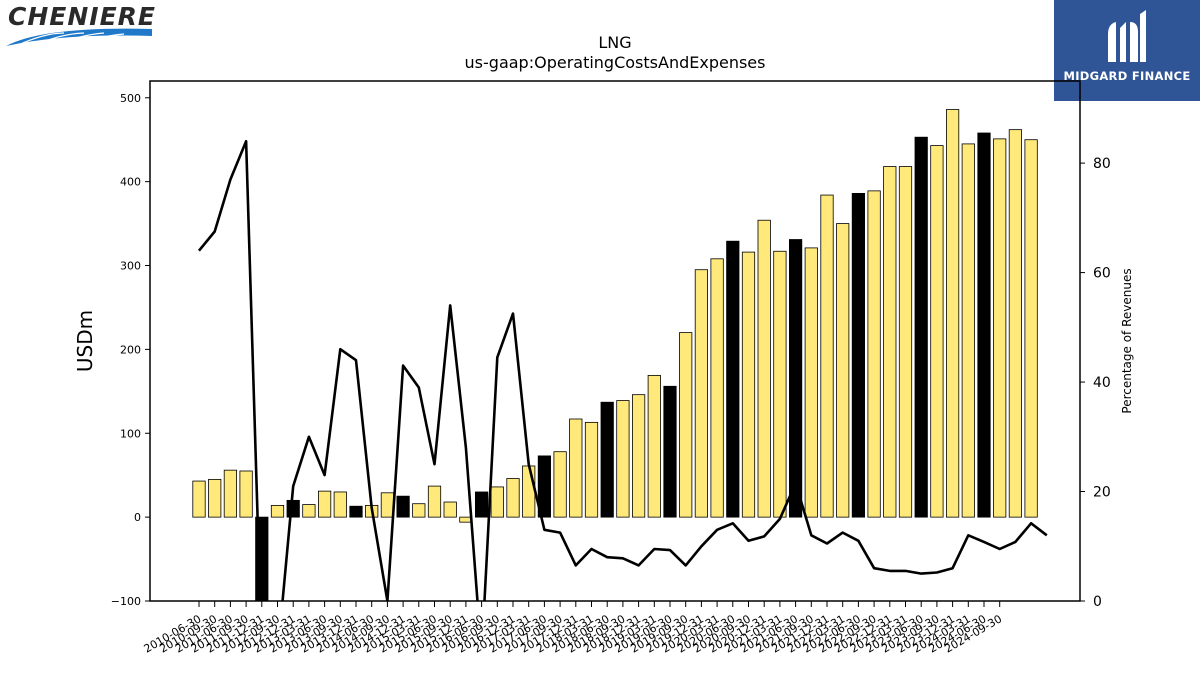 The width and height of the screenshot is (1200, 675). Describe the element at coordinates (130, 349) in the screenshot. I see `y-tick-label: 200` at that location.